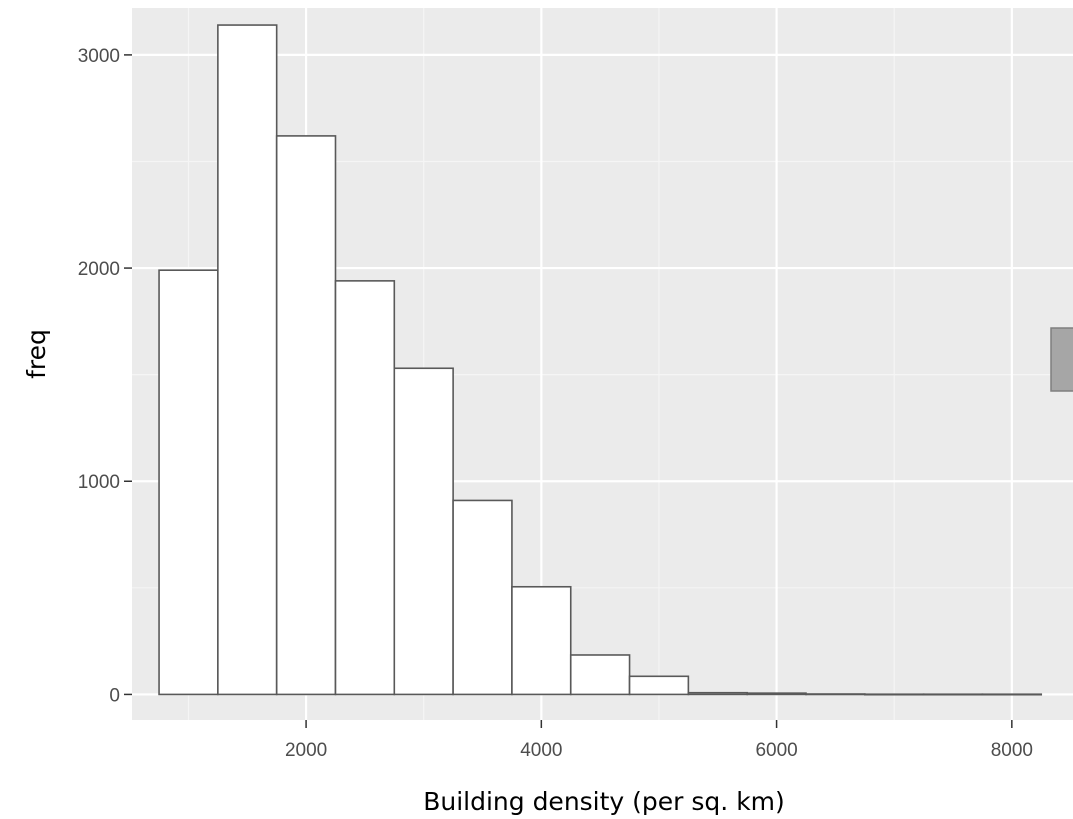  I want to click on y-tick-label: 0, so click(114, 695).